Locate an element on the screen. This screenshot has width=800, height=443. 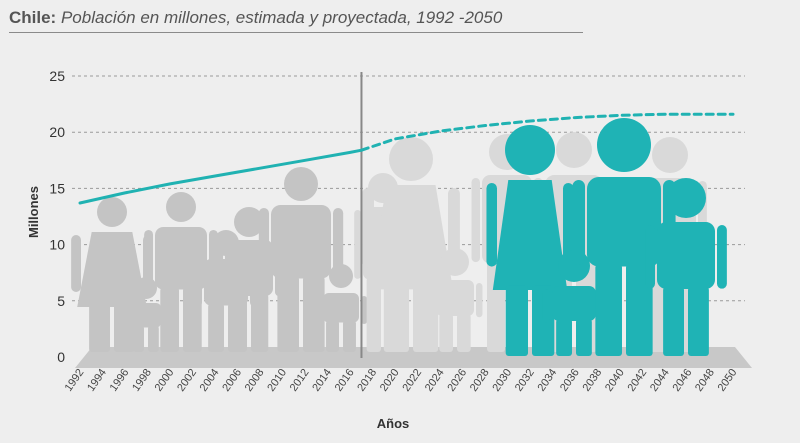
x-tick-label: 2046 is located at coordinates (683, 380).